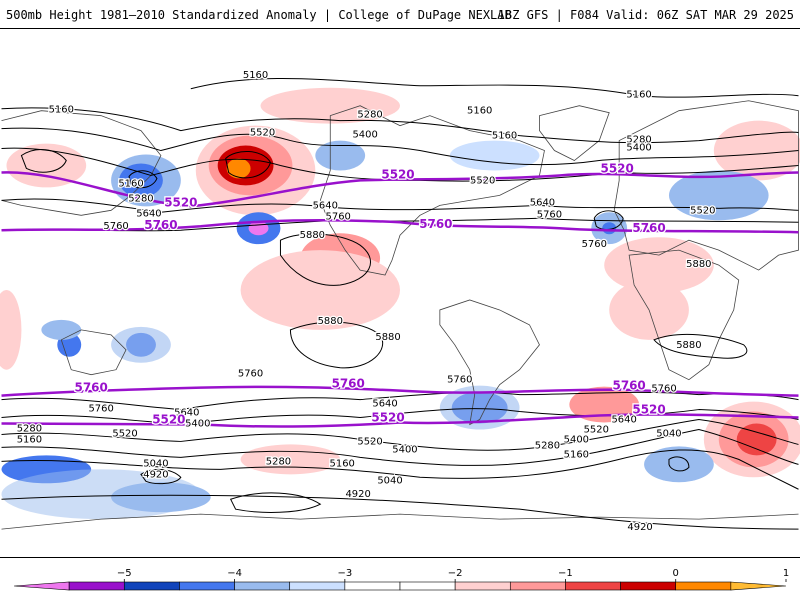 Image resolution: width=800 pixels, height=600 pixels. Describe the element at coordinates (676, 573) in the screenshot. I see `legend-tick-label: 0` at that location.